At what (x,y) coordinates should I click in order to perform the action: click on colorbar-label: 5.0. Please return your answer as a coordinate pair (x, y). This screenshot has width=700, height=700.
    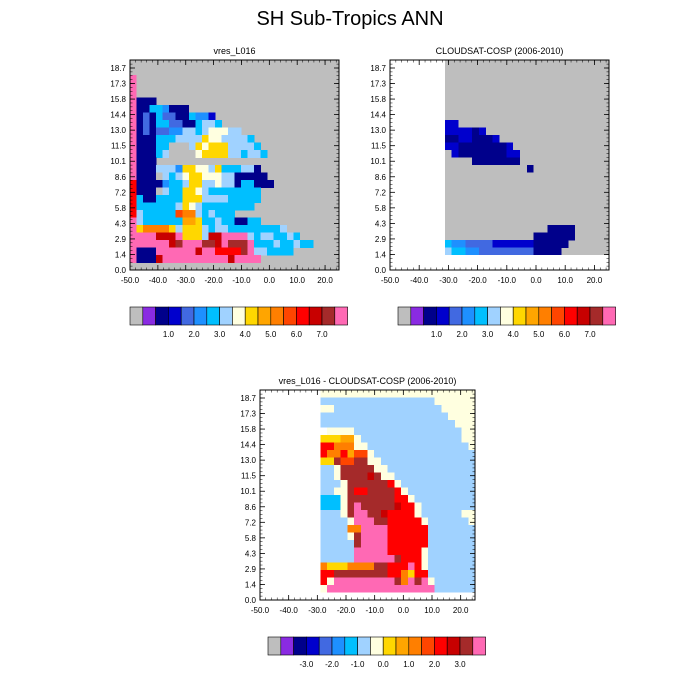
    Looking at the image, I should click on (539, 334).